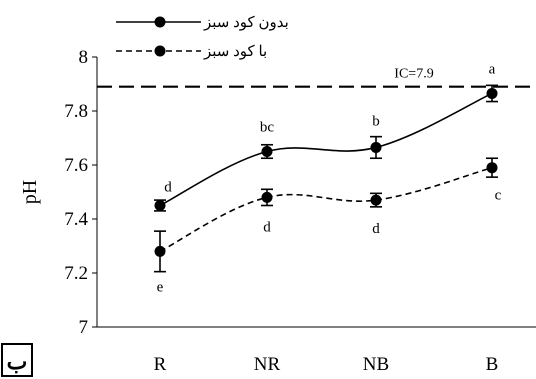 Image resolution: width=536 pixels, height=379 pixels. What do you see at coordinates (235, 52) in the screenshot?
I see `legend-label: با کود سبز` at bounding box center [235, 52].